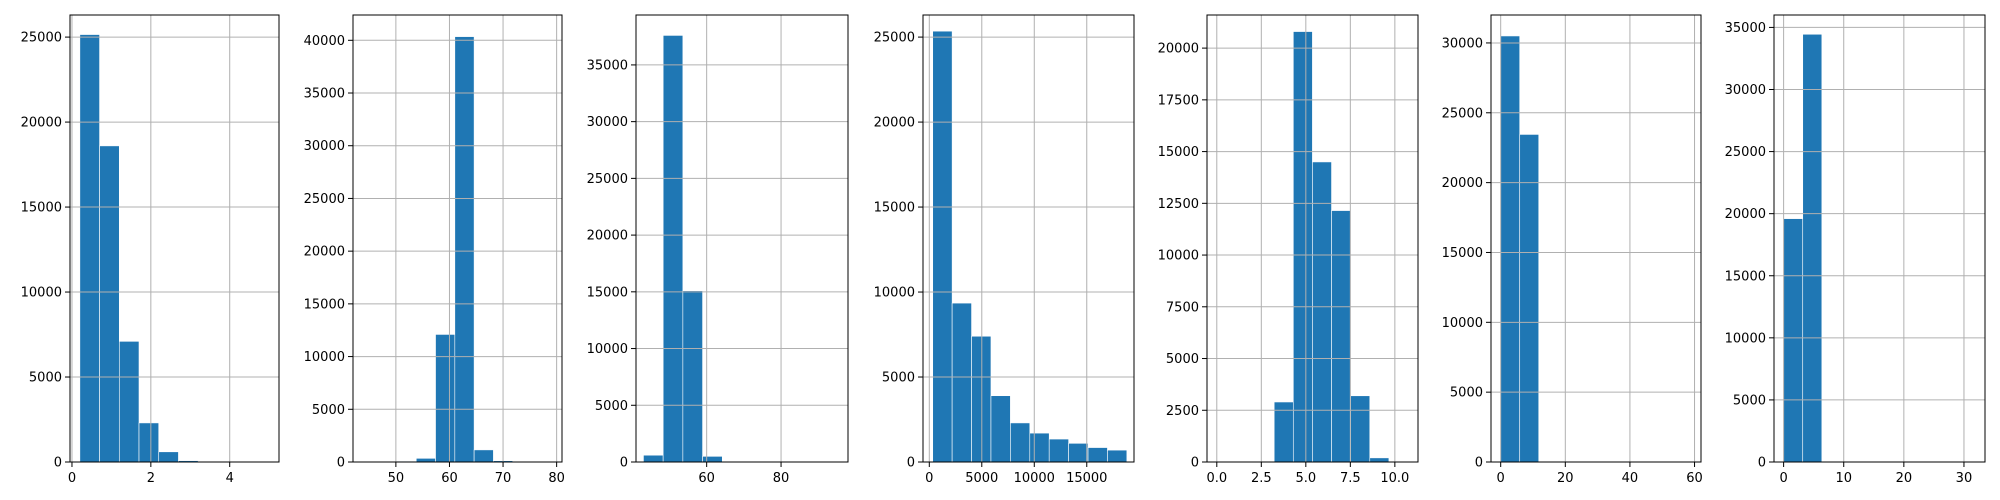 This screenshot has width=2000, height=500. What do you see at coordinates (1178, 204) in the screenshot?
I see `y-tick-label: 12500` at bounding box center [1178, 204].